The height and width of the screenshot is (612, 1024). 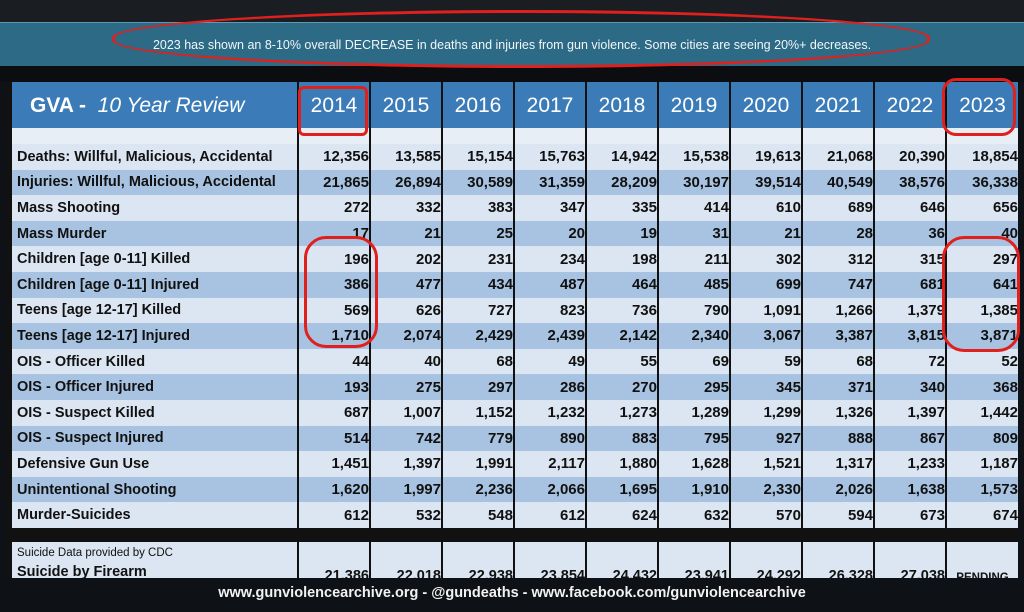 What do you see at coordinates (982, 105) in the screenshot?
I see `year-header: 2023` at bounding box center [982, 105].